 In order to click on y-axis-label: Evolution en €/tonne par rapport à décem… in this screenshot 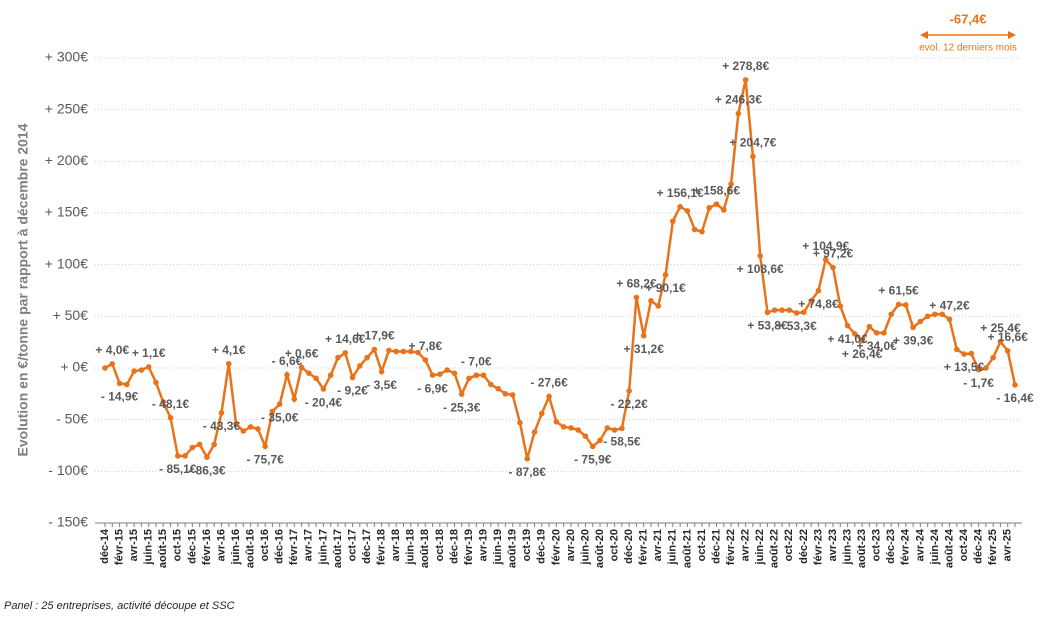, I will do `click(23, 289)`.